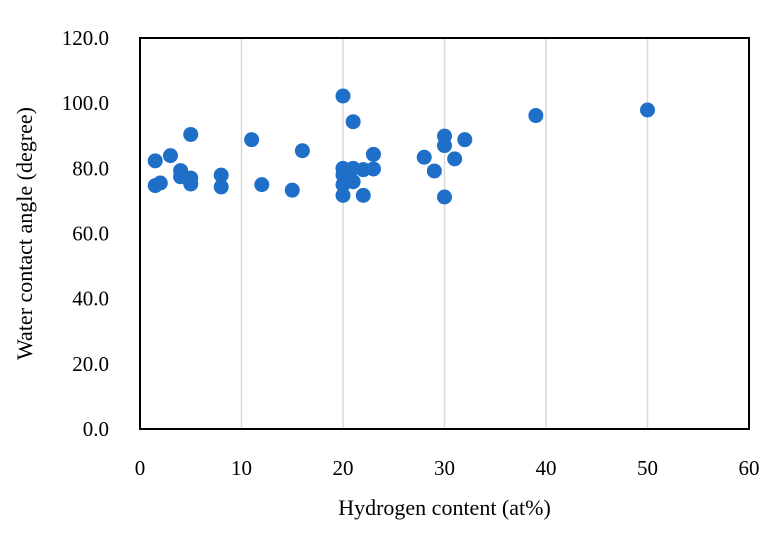 Image resolution: width=777 pixels, height=538 pixels. I want to click on data-points, so click(401, 146).